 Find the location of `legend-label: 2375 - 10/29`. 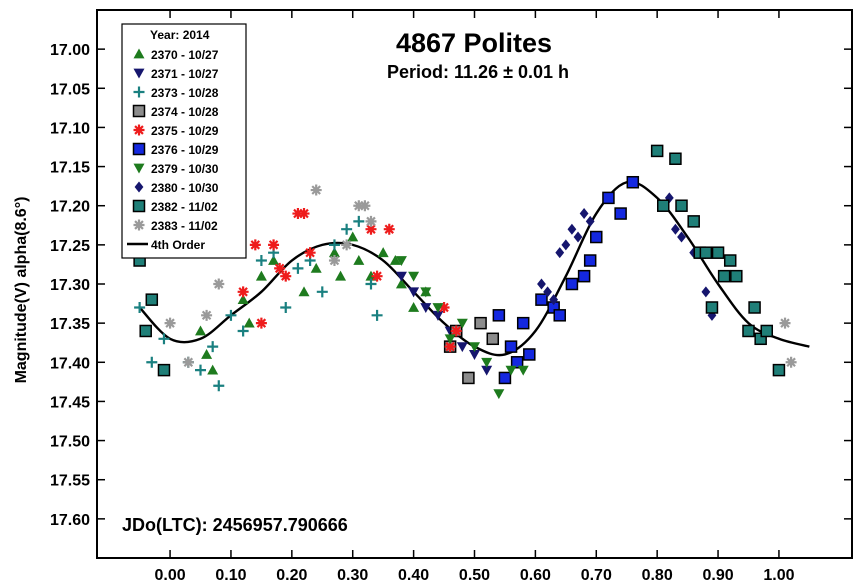

legend-label: 2375 - 10/29 is located at coordinates (185, 131).